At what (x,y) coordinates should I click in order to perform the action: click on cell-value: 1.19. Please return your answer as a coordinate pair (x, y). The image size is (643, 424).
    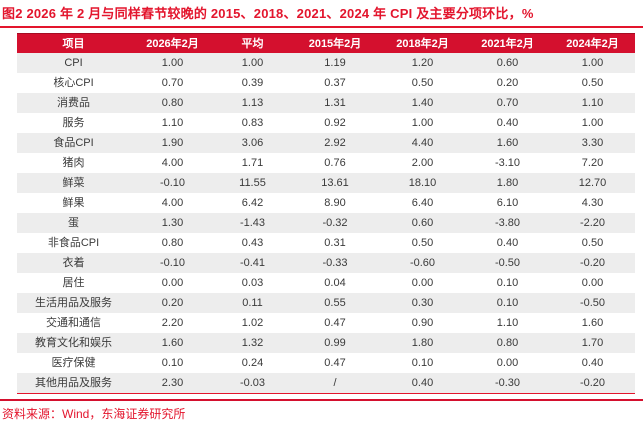
    Looking at the image, I should click on (335, 63).